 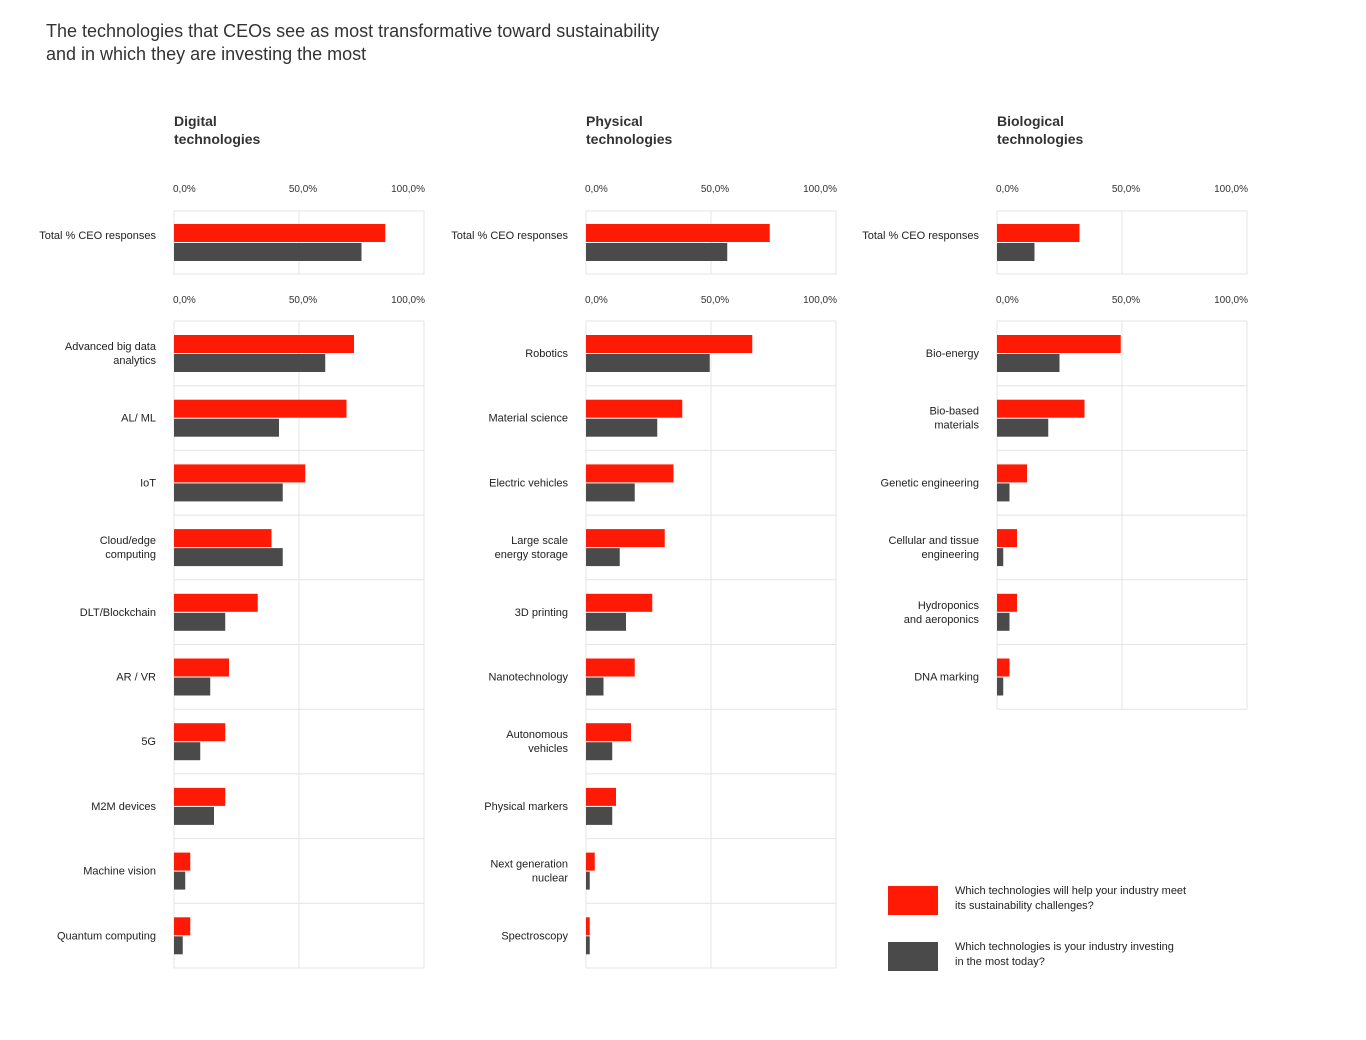 What do you see at coordinates (223, 538) in the screenshot?
I see `category-0-3-bar-help` at bounding box center [223, 538].